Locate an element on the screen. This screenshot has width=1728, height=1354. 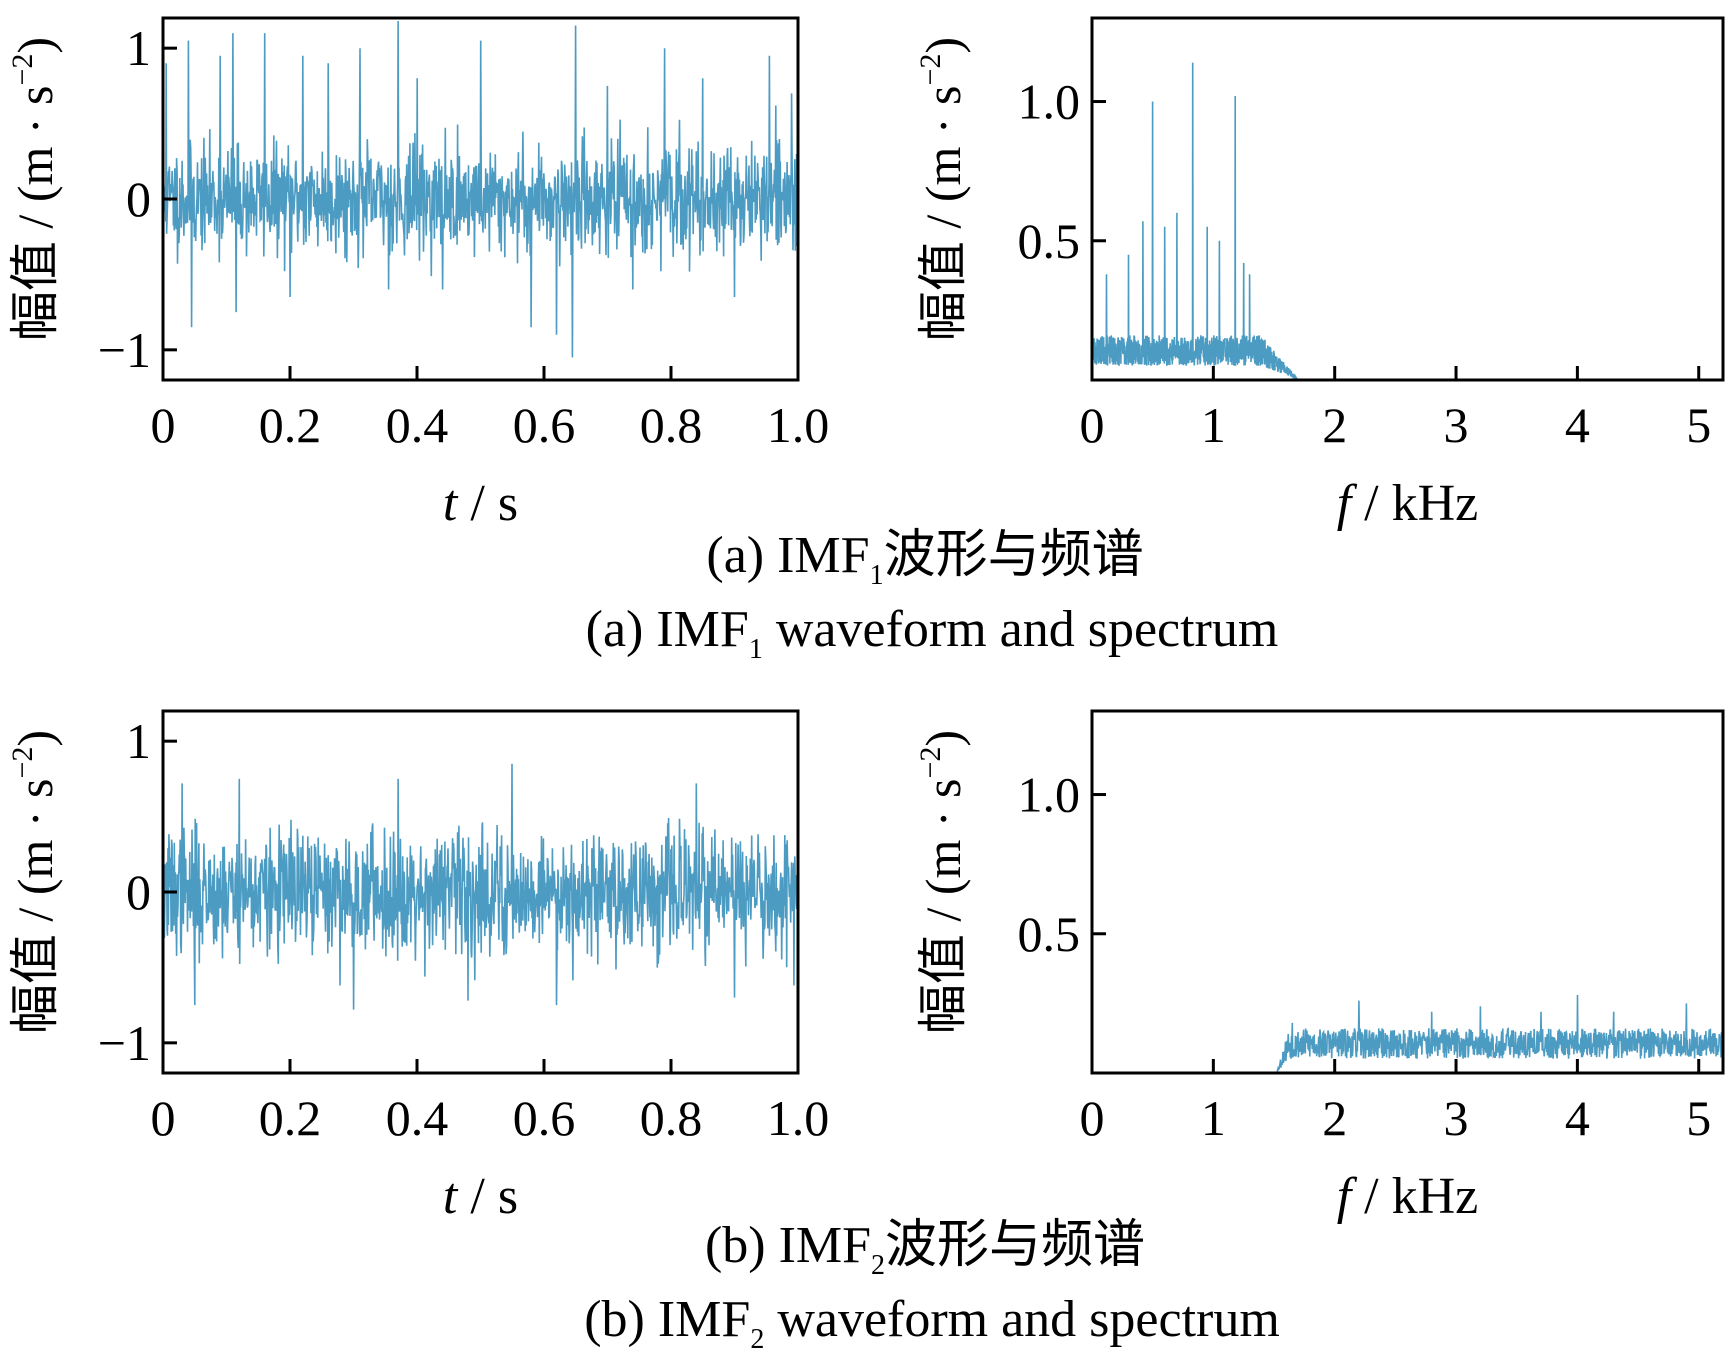
caption-a-english: (a) IMF1 waveform and spectrum is located at coordinates (932, 633).